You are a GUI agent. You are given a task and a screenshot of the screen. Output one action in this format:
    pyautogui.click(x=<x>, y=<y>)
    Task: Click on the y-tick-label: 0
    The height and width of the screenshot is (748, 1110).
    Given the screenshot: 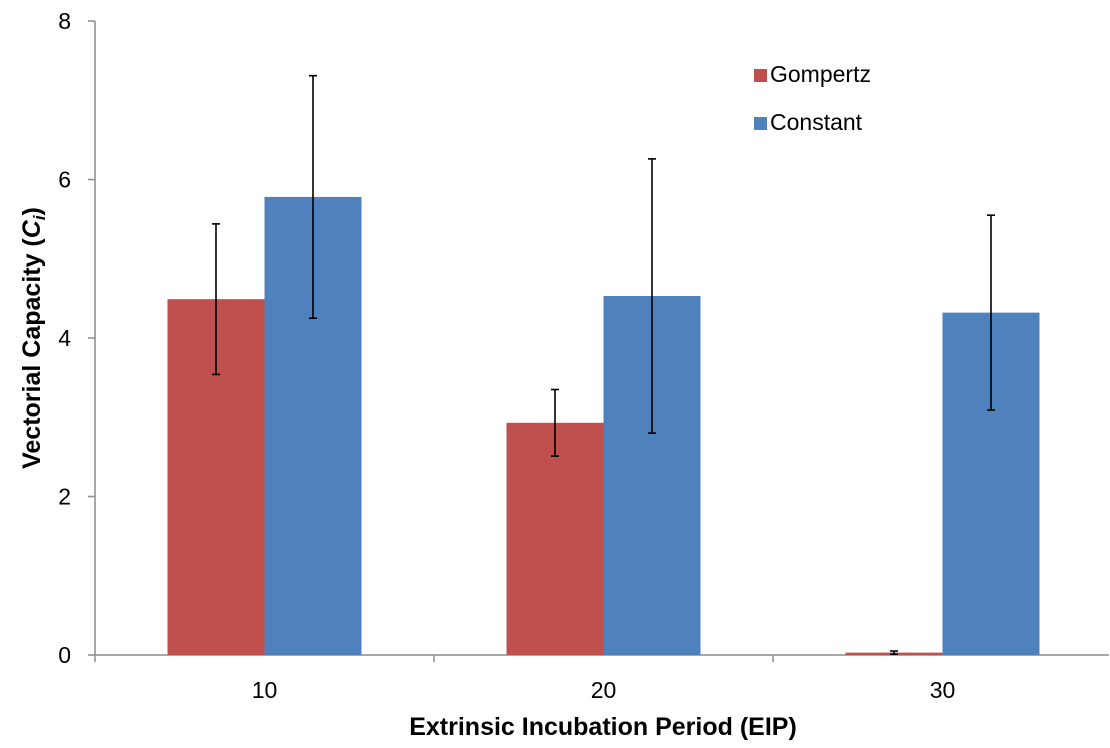 What is the action you would take?
    pyautogui.click(x=64, y=655)
    